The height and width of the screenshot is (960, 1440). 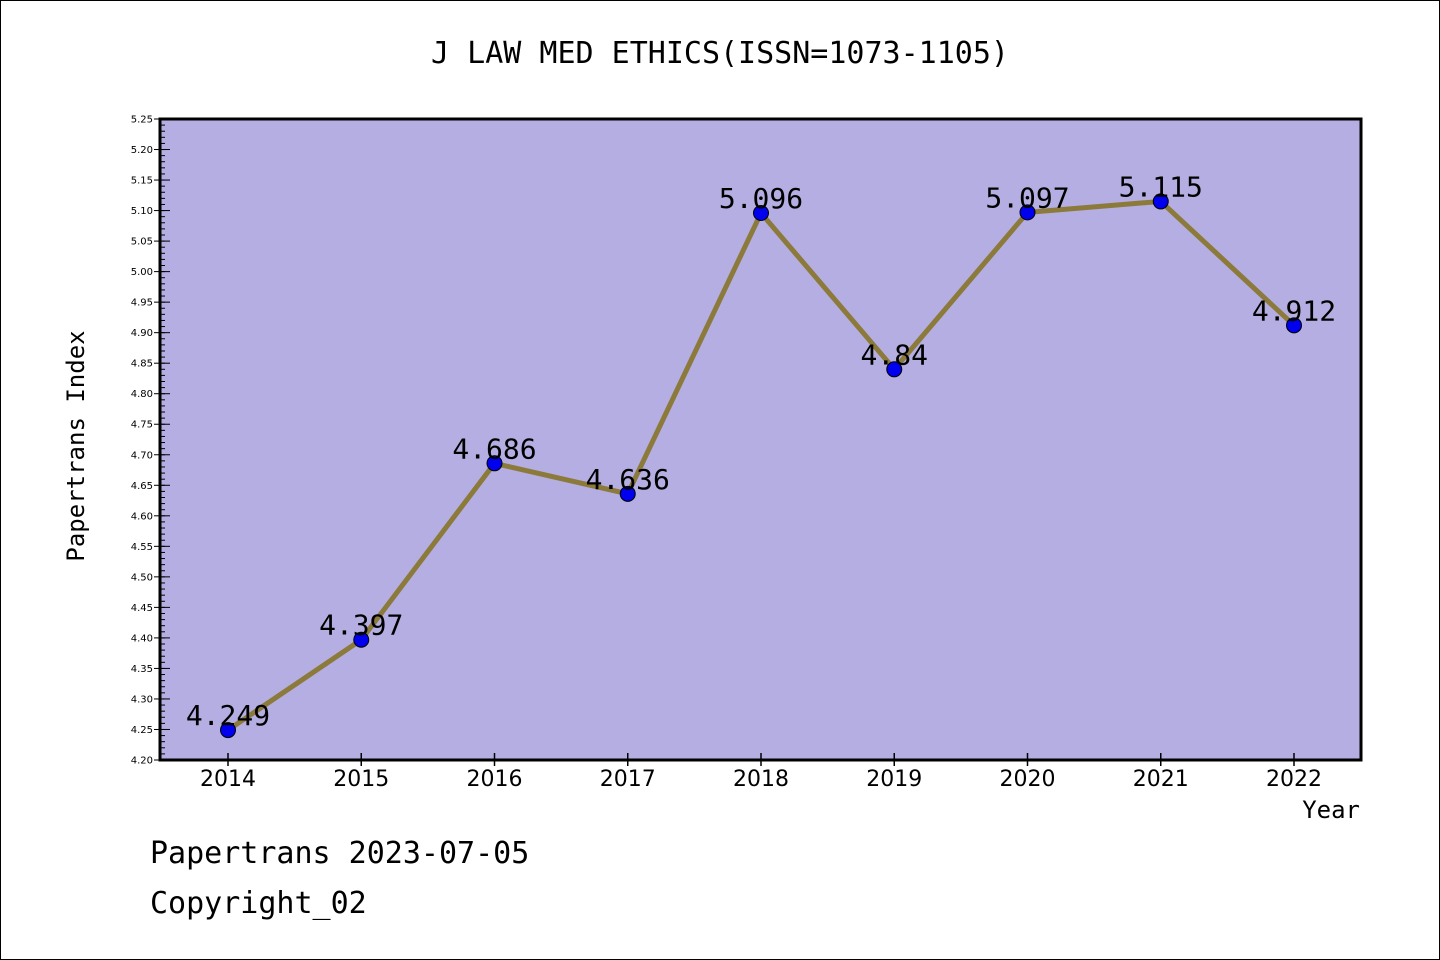 I want to click on data-label: 5.115, so click(x=1161, y=186).